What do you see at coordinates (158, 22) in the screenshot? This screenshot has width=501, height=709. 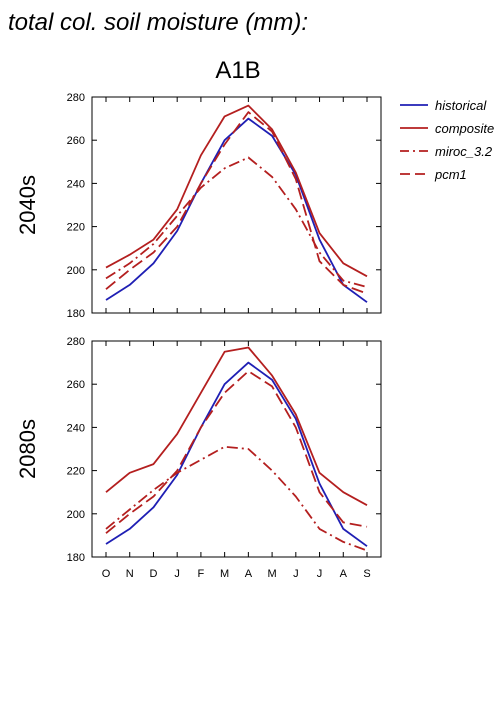 I see `figure-title: total col. soil moisture (mm):` at bounding box center [158, 22].